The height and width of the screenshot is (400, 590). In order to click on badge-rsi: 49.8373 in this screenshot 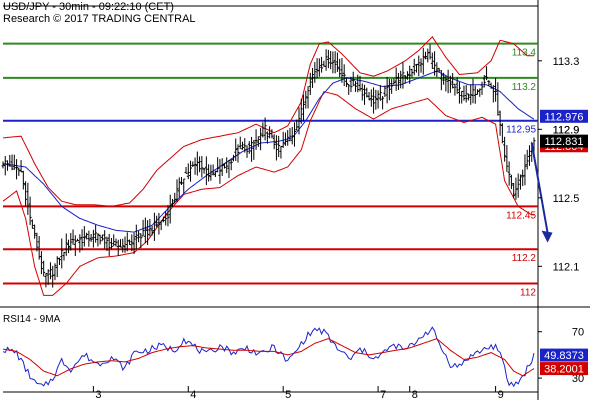, I will do `click(564, 355)`.